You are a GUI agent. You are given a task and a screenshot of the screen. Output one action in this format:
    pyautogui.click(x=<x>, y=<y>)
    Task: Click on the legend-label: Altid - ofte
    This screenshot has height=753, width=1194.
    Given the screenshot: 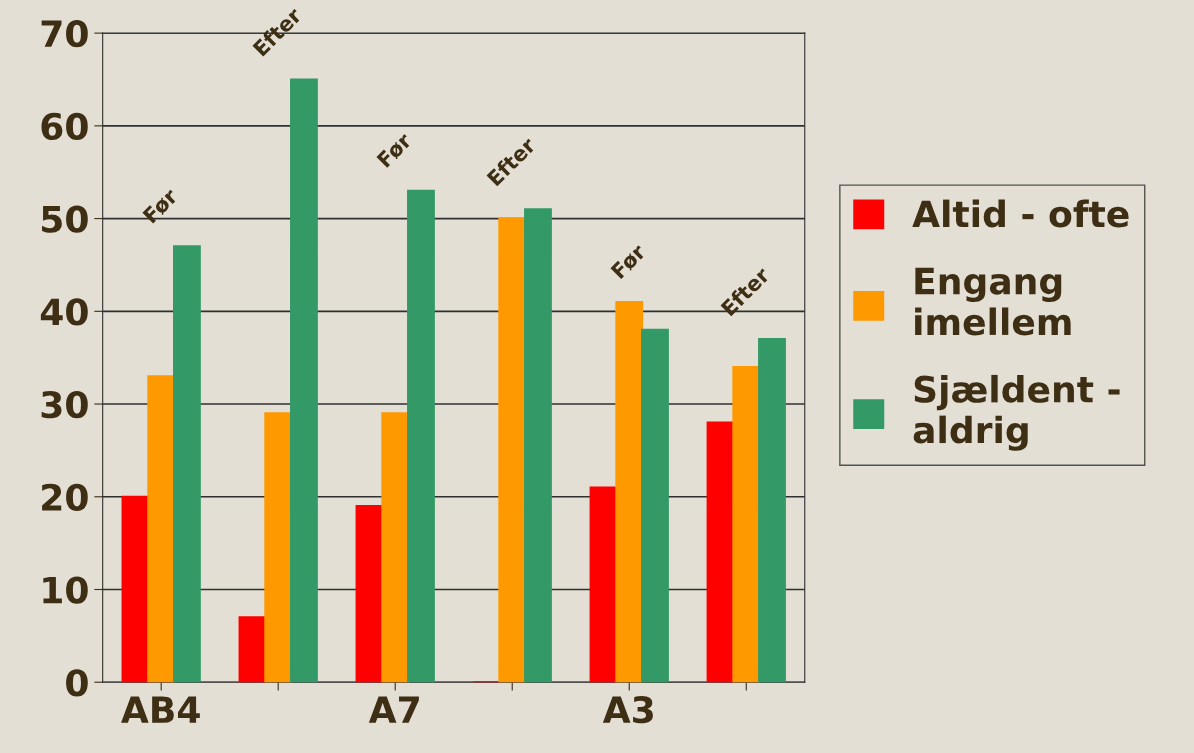 What is the action you would take?
    pyautogui.click(x=1020, y=213)
    